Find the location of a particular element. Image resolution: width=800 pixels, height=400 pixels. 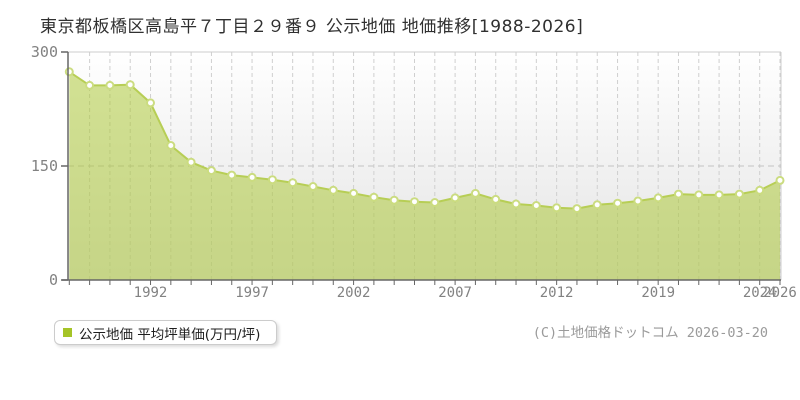

legend-swatch-icon is located at coordinates (67, 332).